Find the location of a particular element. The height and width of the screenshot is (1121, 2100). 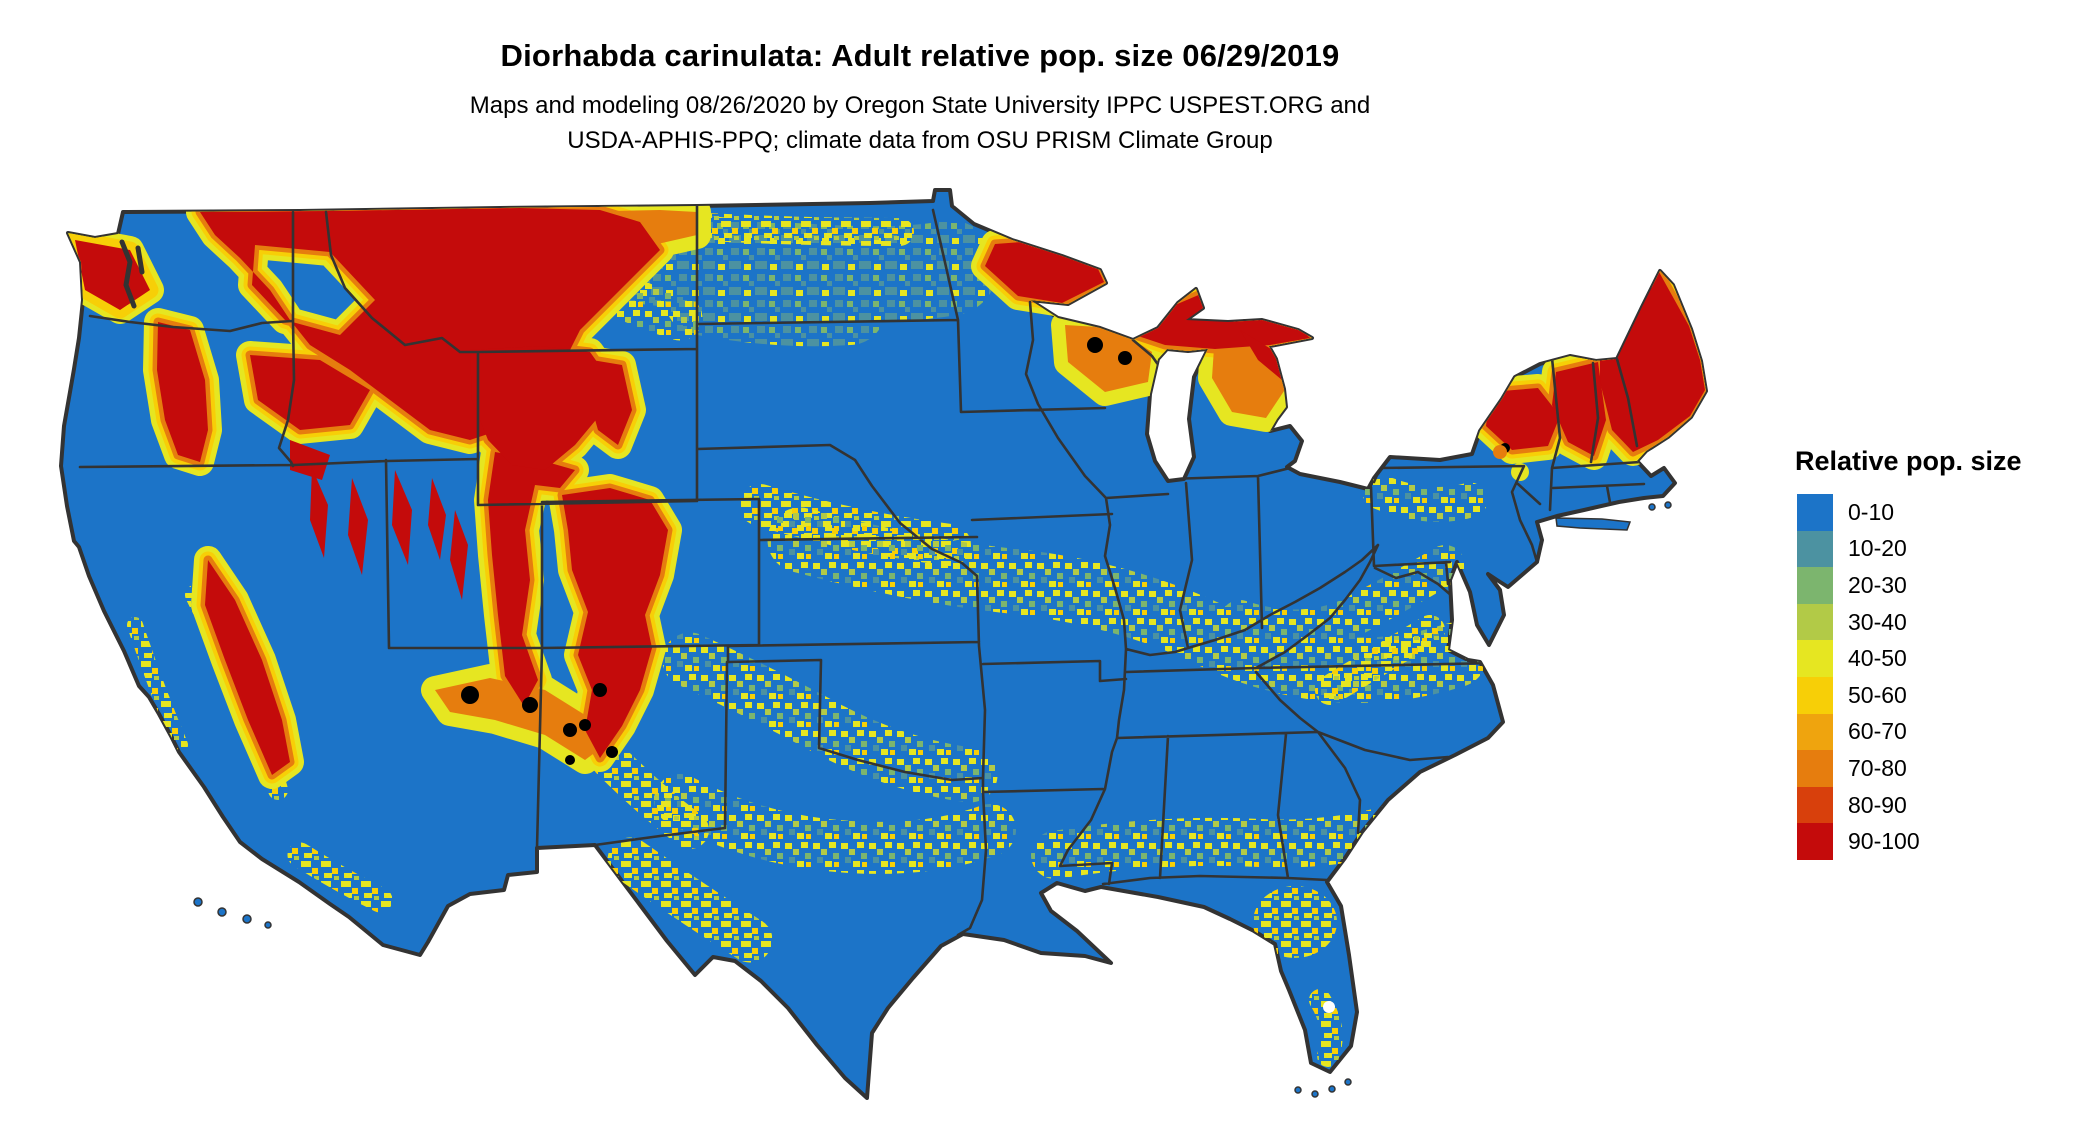

legend-label: 10-20 is located at coordinates (1877, 548).